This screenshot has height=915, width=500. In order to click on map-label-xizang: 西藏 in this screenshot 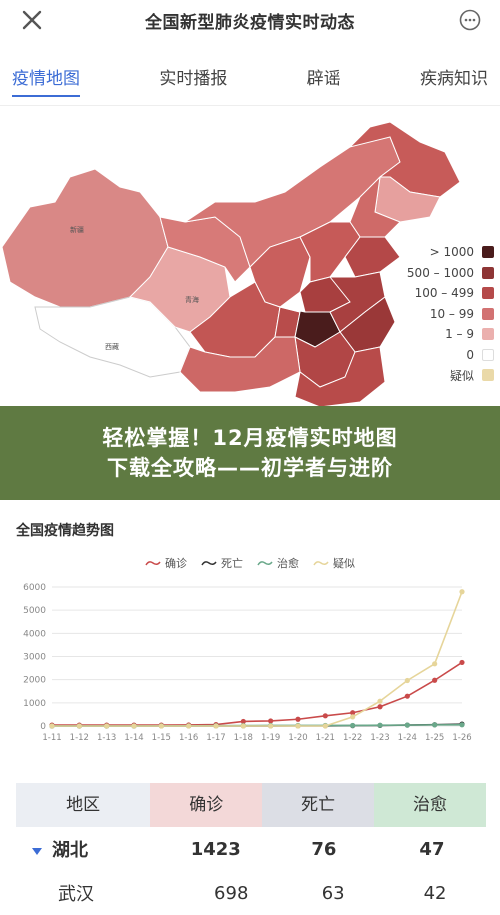, I will do `click(112, 346)`.